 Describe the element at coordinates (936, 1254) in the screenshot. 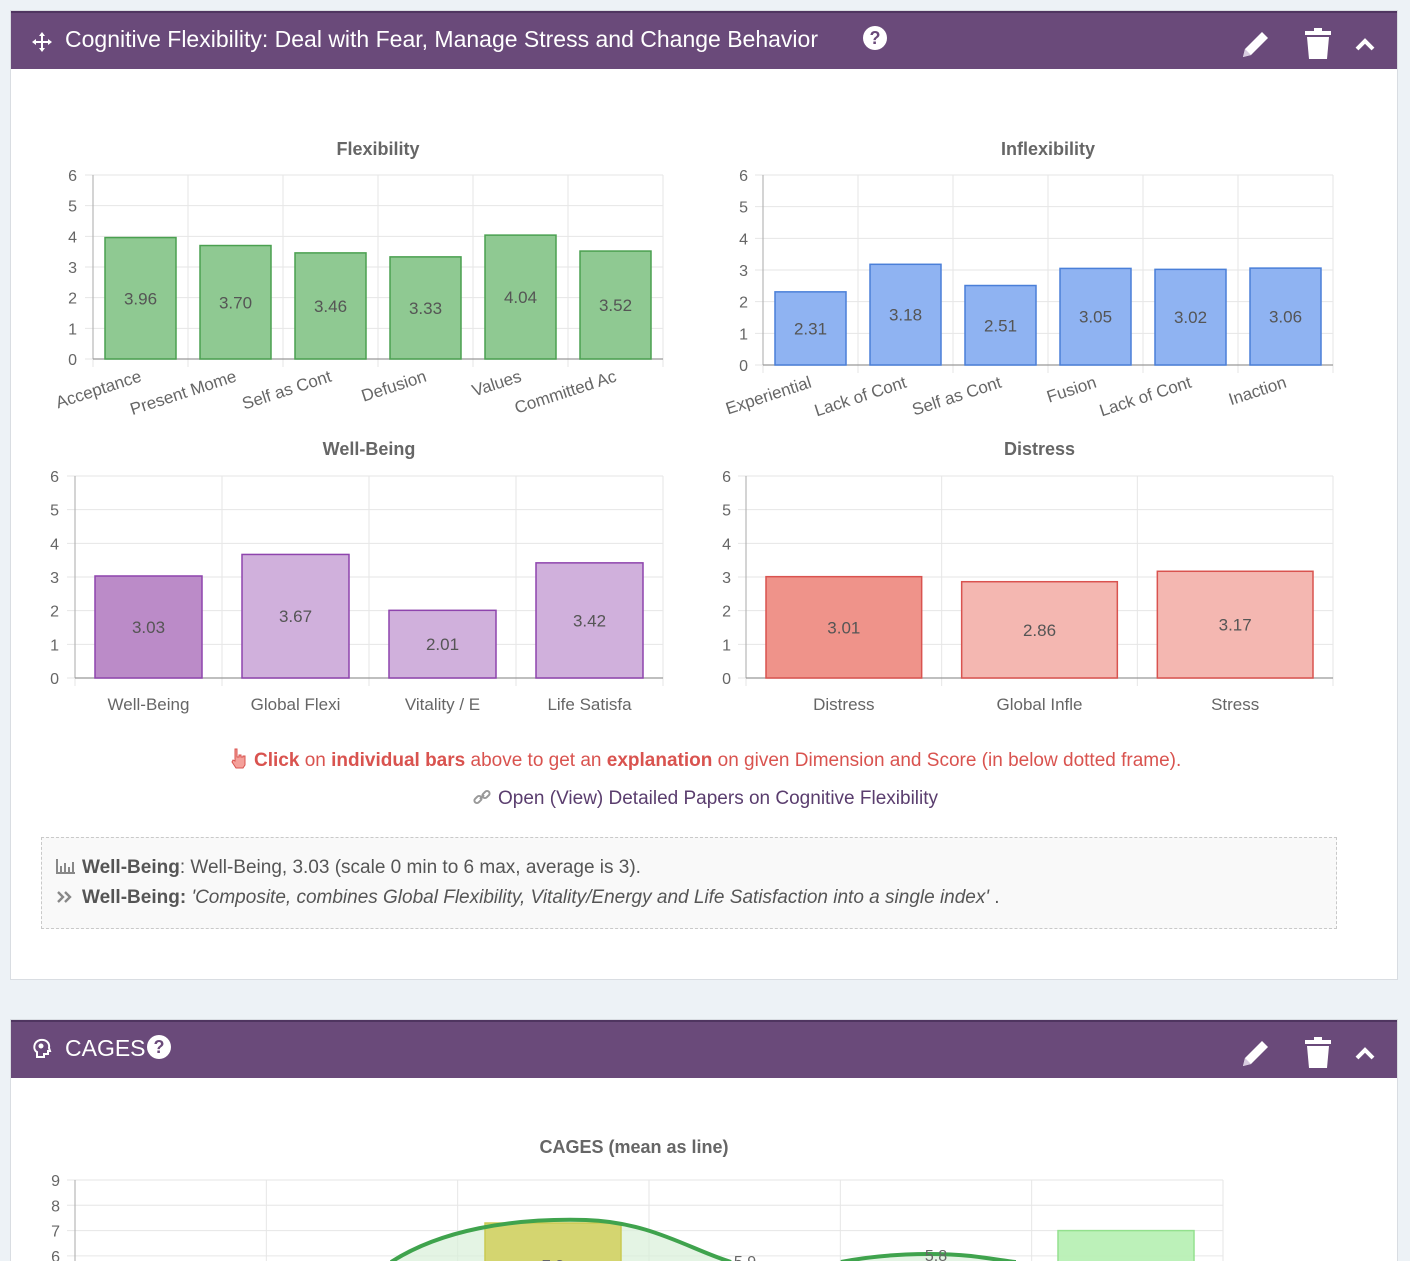

I see `line-value-label: 5.8` at that location.